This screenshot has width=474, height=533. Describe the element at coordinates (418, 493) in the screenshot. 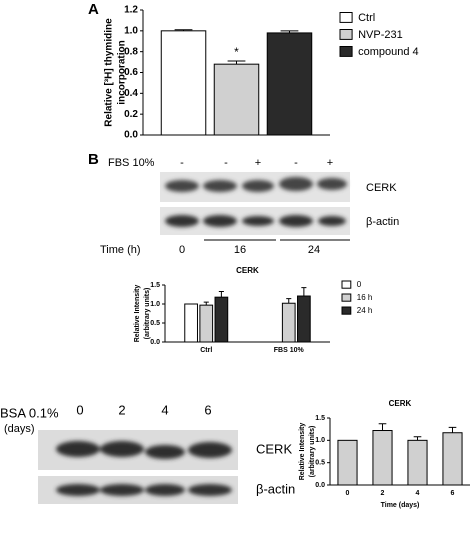

I see `x-tick-label: 4` at that location.